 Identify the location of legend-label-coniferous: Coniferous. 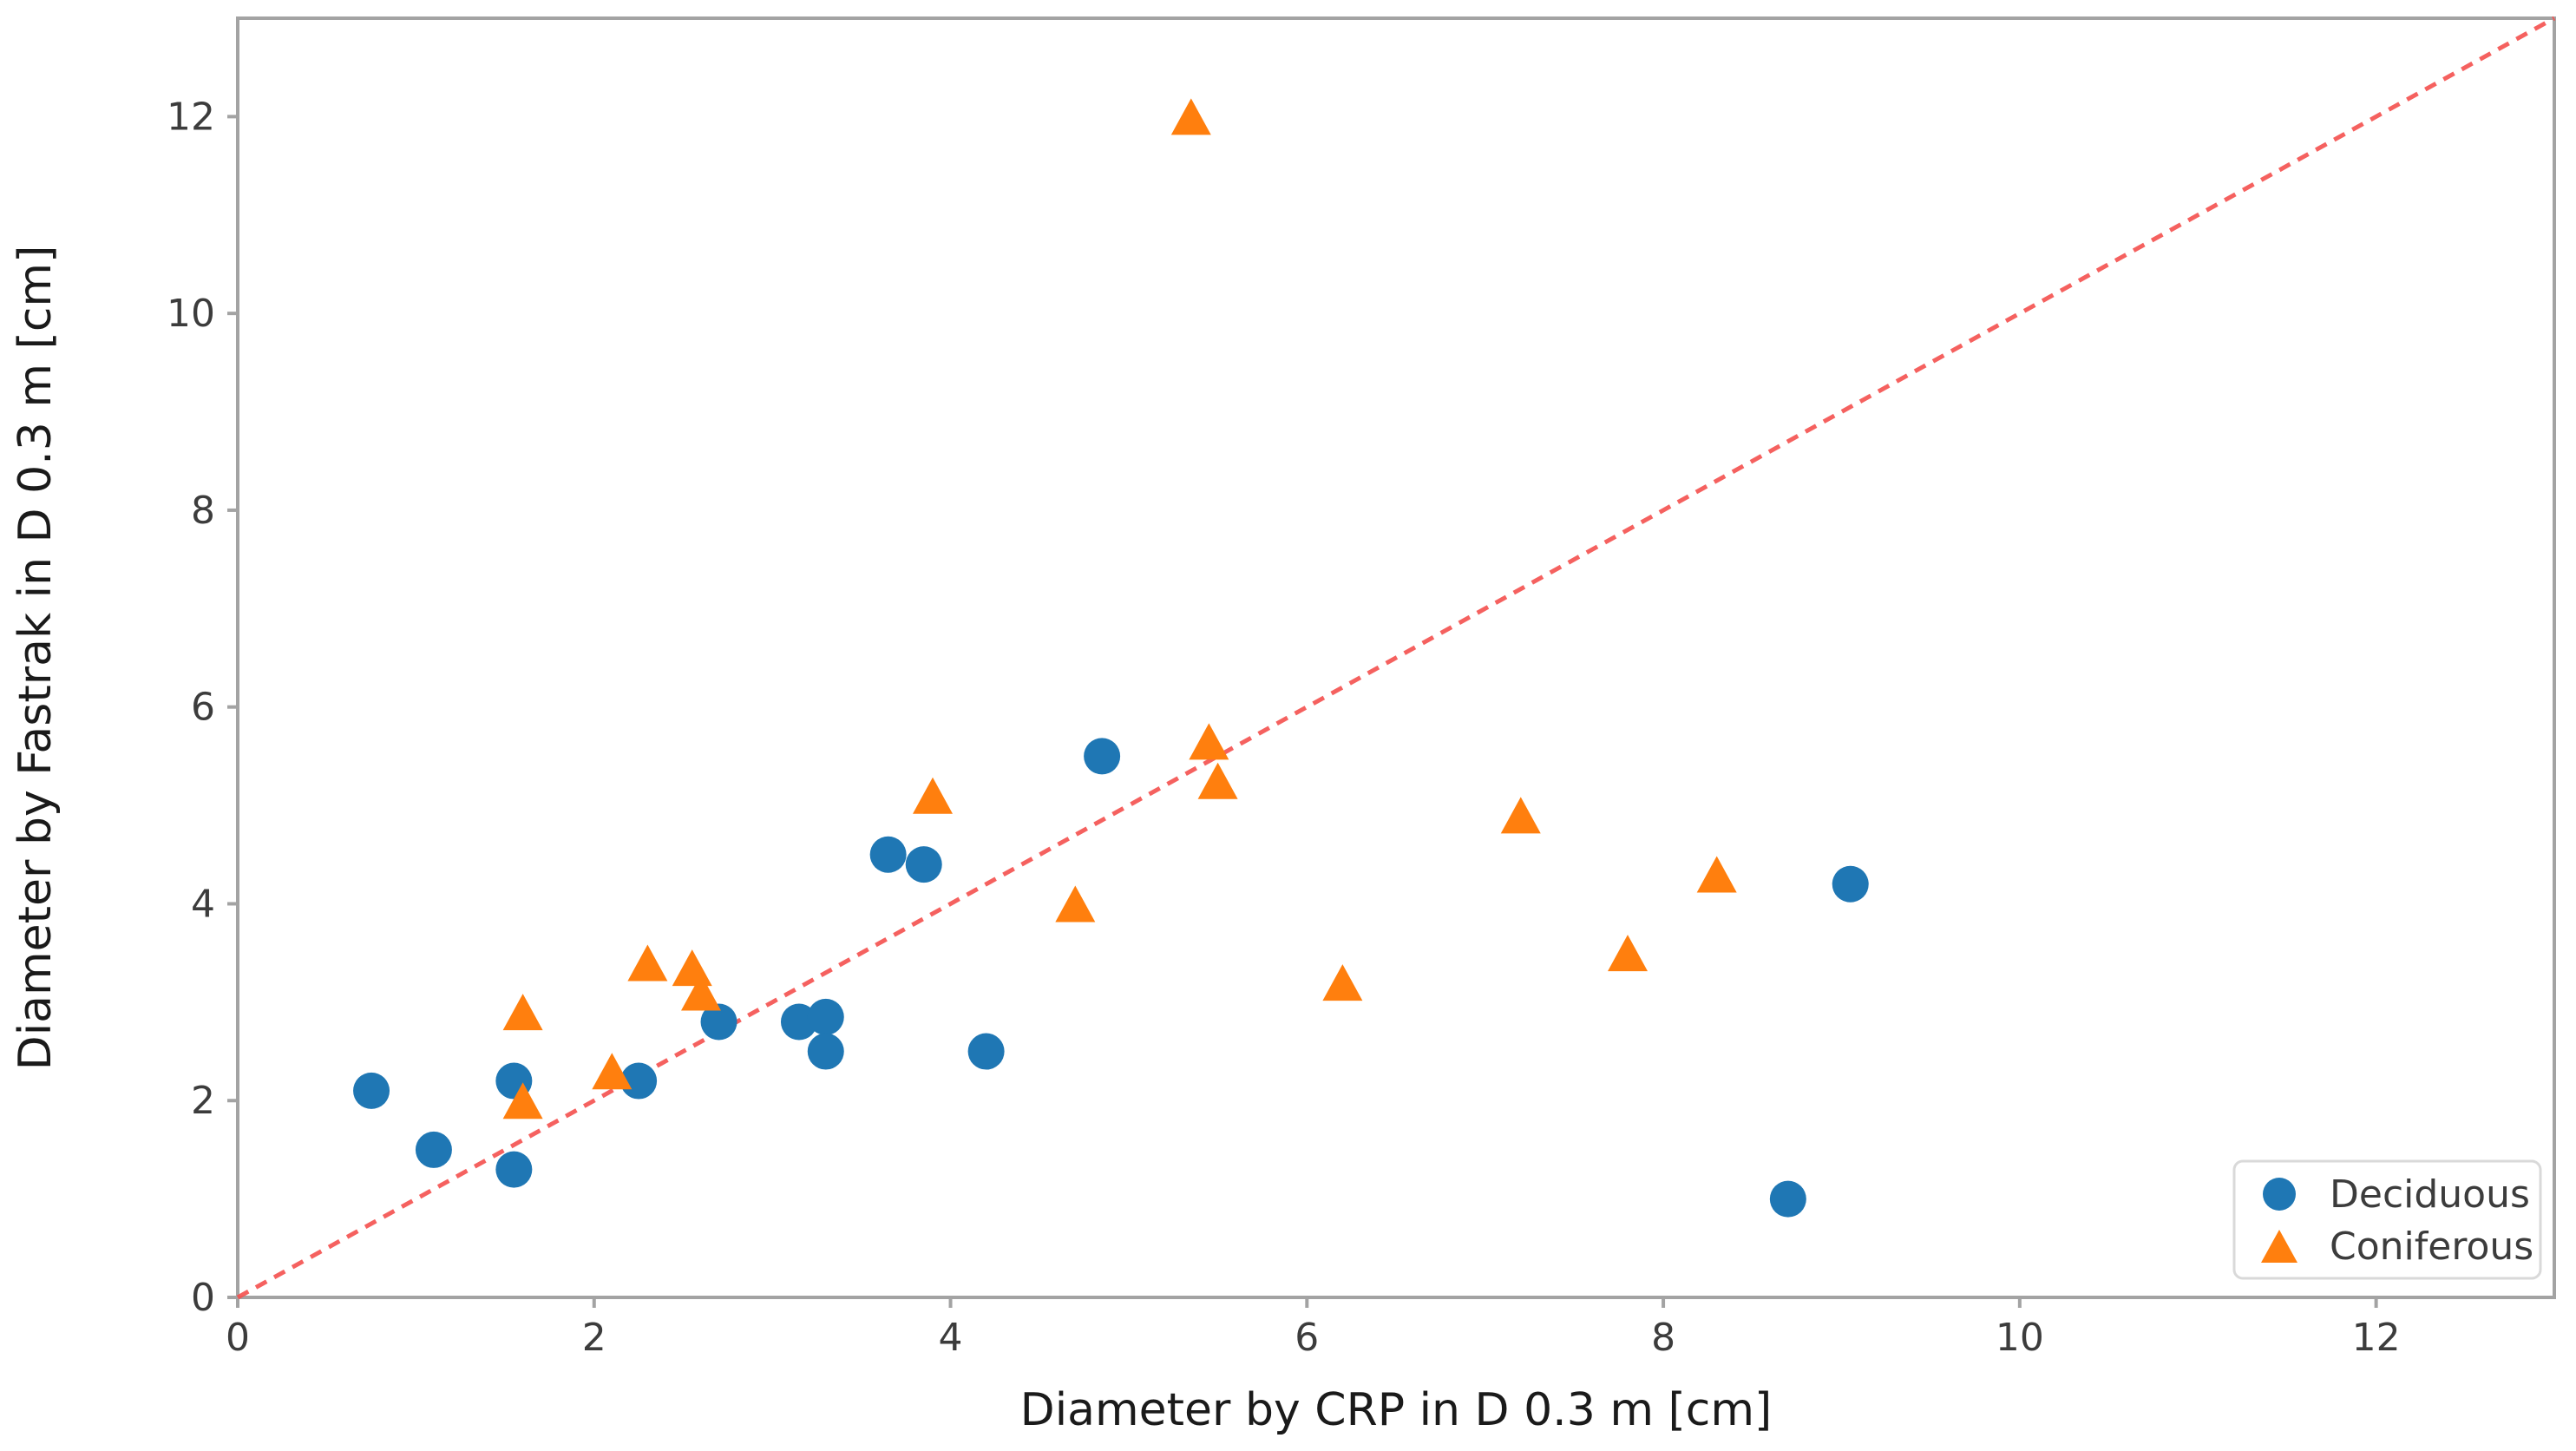
(2431, 1246).